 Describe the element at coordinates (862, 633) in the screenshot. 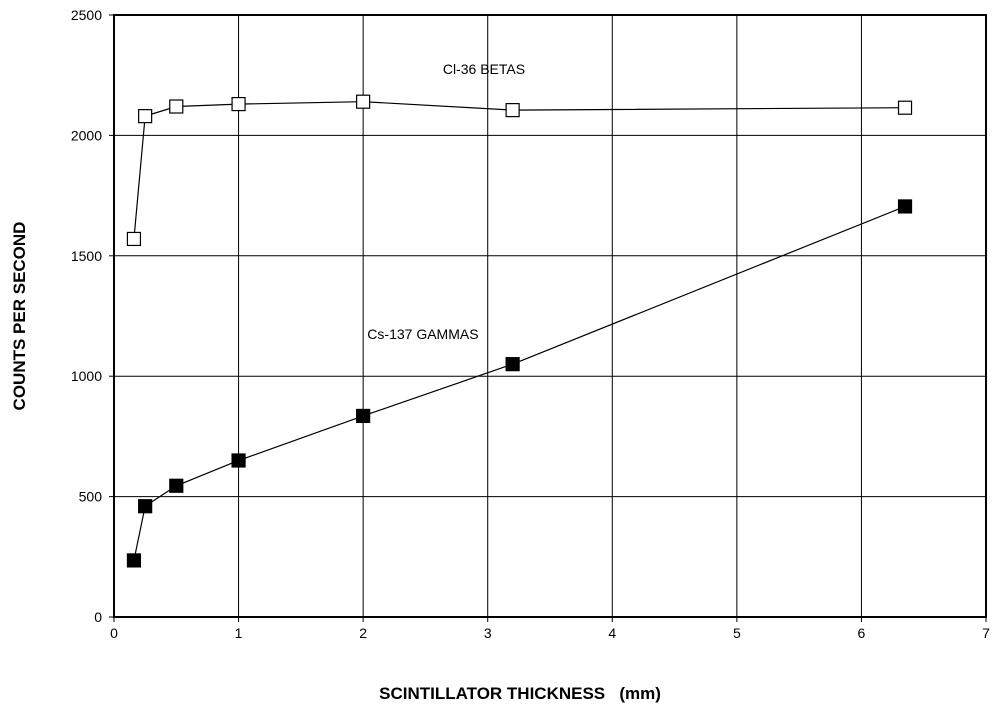

I see `x-tick-label: 6` at that location.